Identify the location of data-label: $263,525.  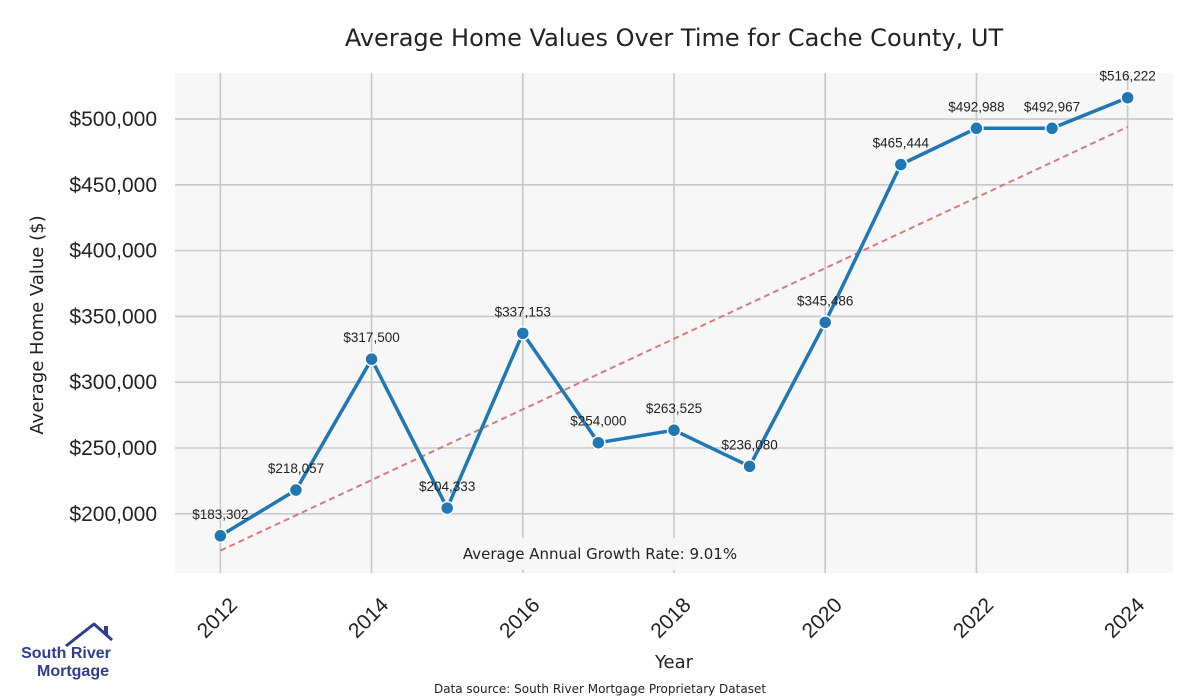
(674, 408).